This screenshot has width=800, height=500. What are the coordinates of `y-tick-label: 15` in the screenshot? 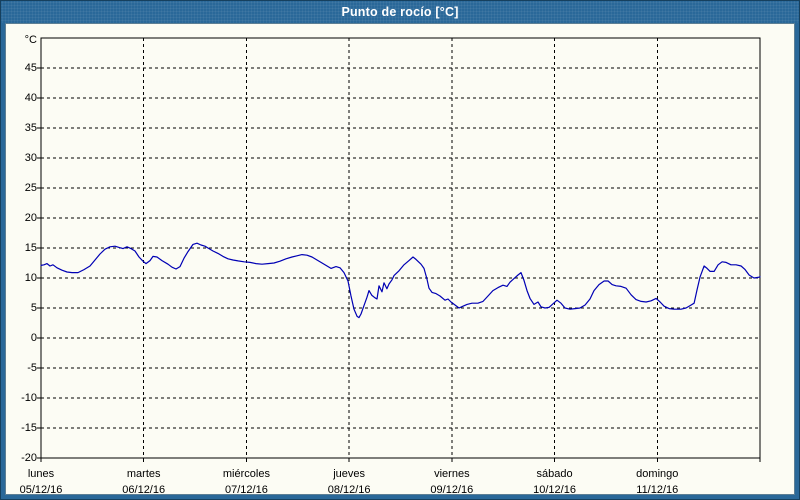 It's located at (30, 248).